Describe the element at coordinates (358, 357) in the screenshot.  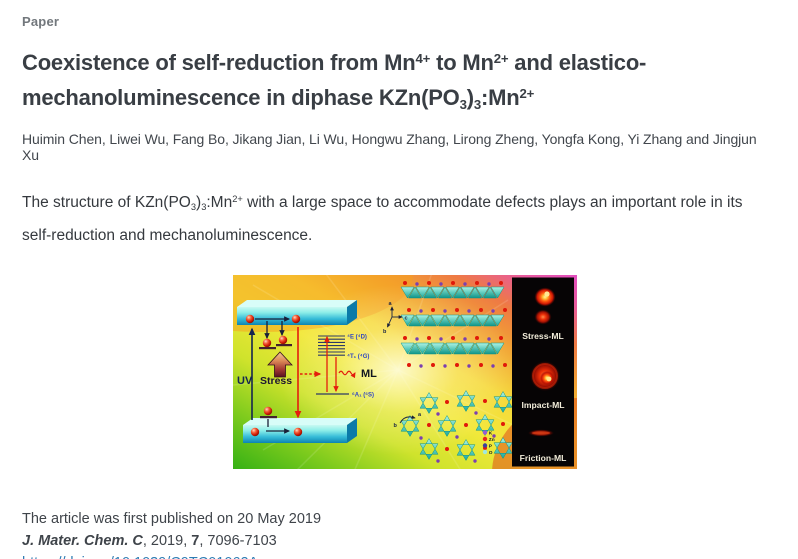
I see `level-label-4t1: ⁴T₁ (⁴G)` at that location.